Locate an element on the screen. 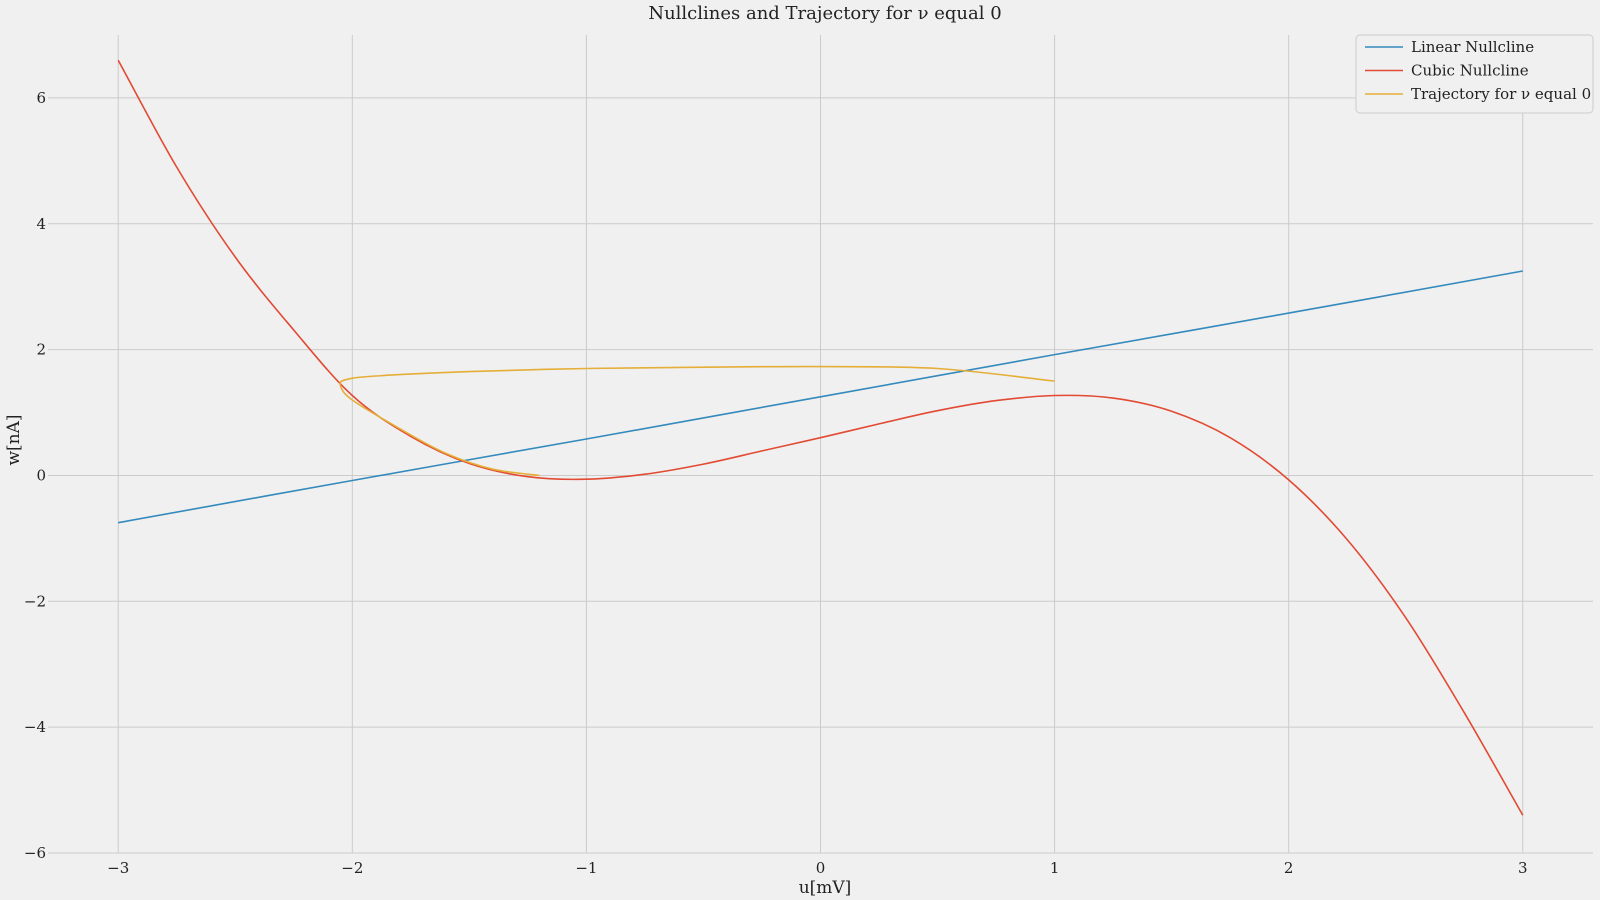  y-tick-label: −6 is located at coordinates (35, 853).